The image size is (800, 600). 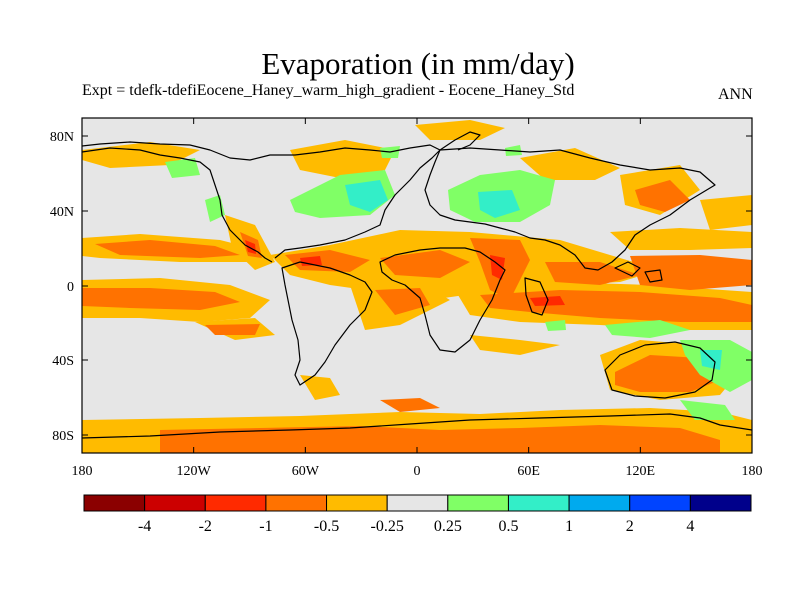 What do you see at coordinates (418, 63) in the screenshot?
I see `map-title: Evaporation (in mm/day)` at bounding box center [418, 63].